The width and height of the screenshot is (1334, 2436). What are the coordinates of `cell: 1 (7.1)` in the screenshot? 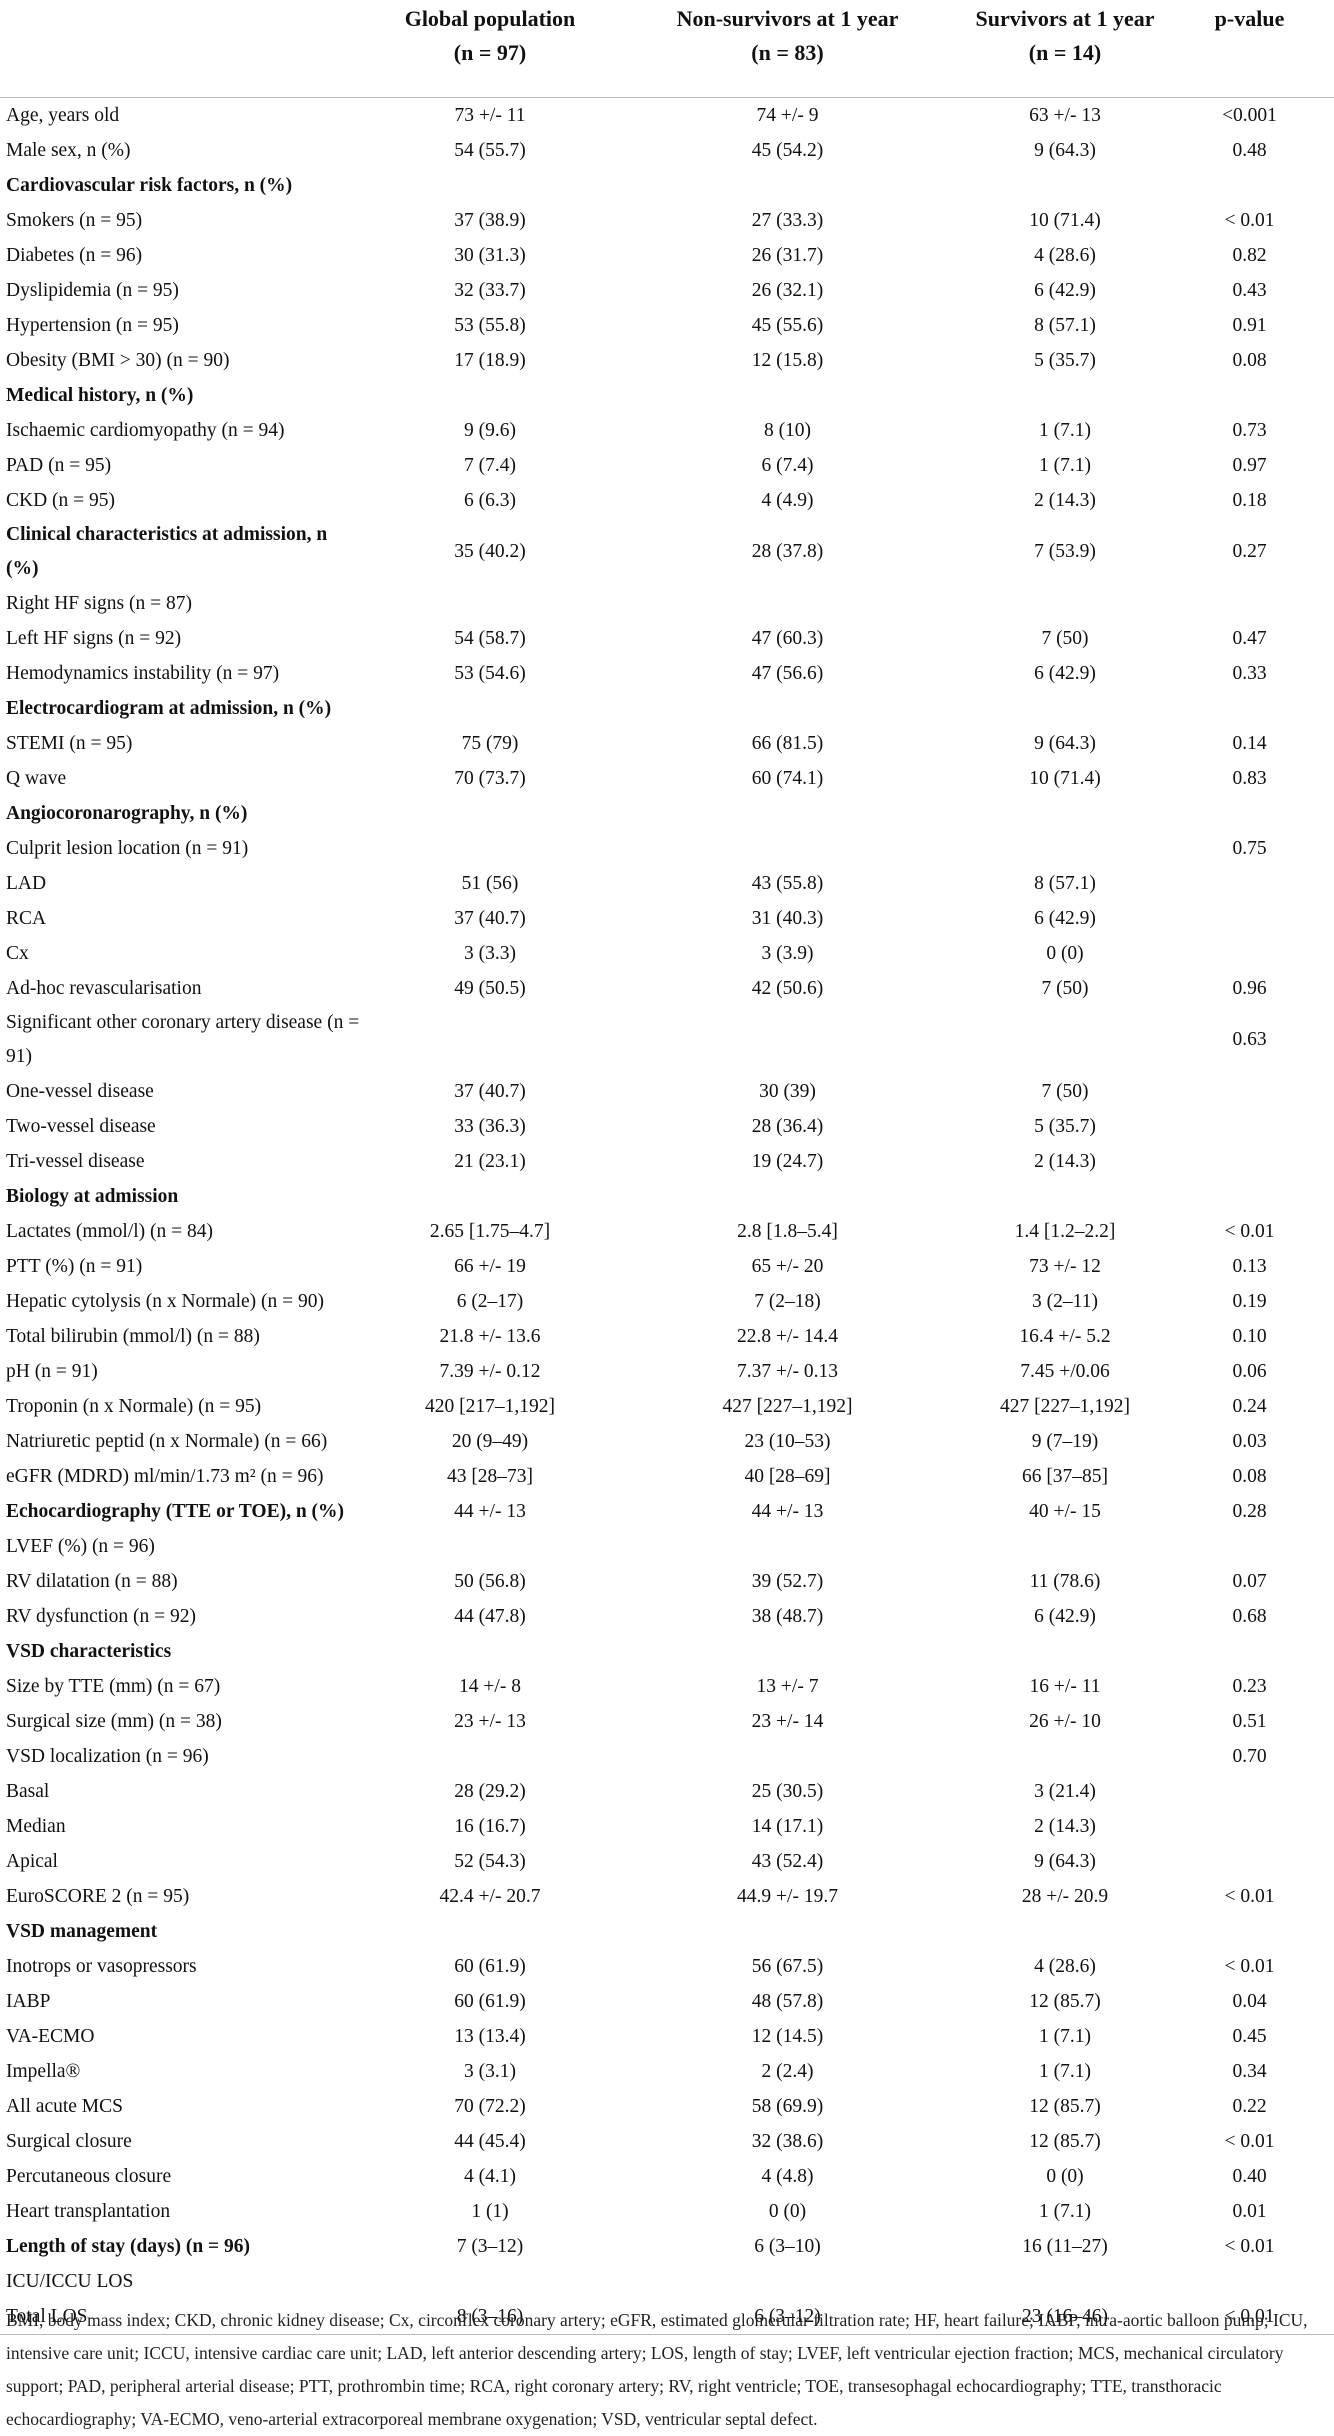 It's located at (1065, 2071).